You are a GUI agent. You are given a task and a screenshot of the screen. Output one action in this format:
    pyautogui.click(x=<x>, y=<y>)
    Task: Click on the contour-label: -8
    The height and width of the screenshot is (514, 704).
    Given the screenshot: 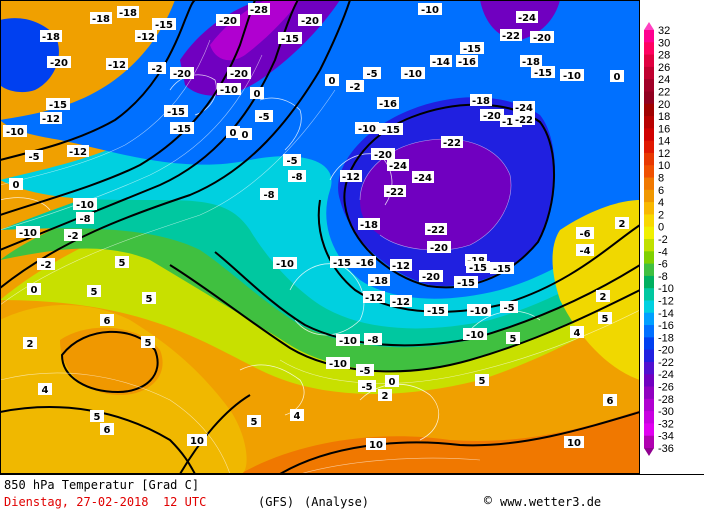 What is the action you would take?
    pyautogui.click(x=373, y=339)
    